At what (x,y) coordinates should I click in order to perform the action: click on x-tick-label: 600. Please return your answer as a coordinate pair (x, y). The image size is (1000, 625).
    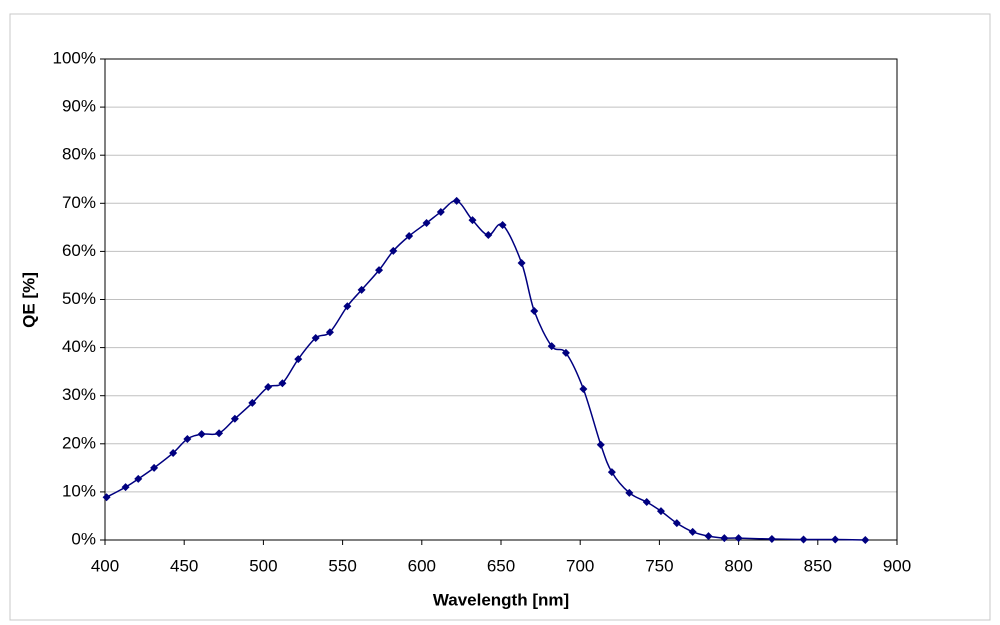
    Looking at the image, I should click on (422, 565).